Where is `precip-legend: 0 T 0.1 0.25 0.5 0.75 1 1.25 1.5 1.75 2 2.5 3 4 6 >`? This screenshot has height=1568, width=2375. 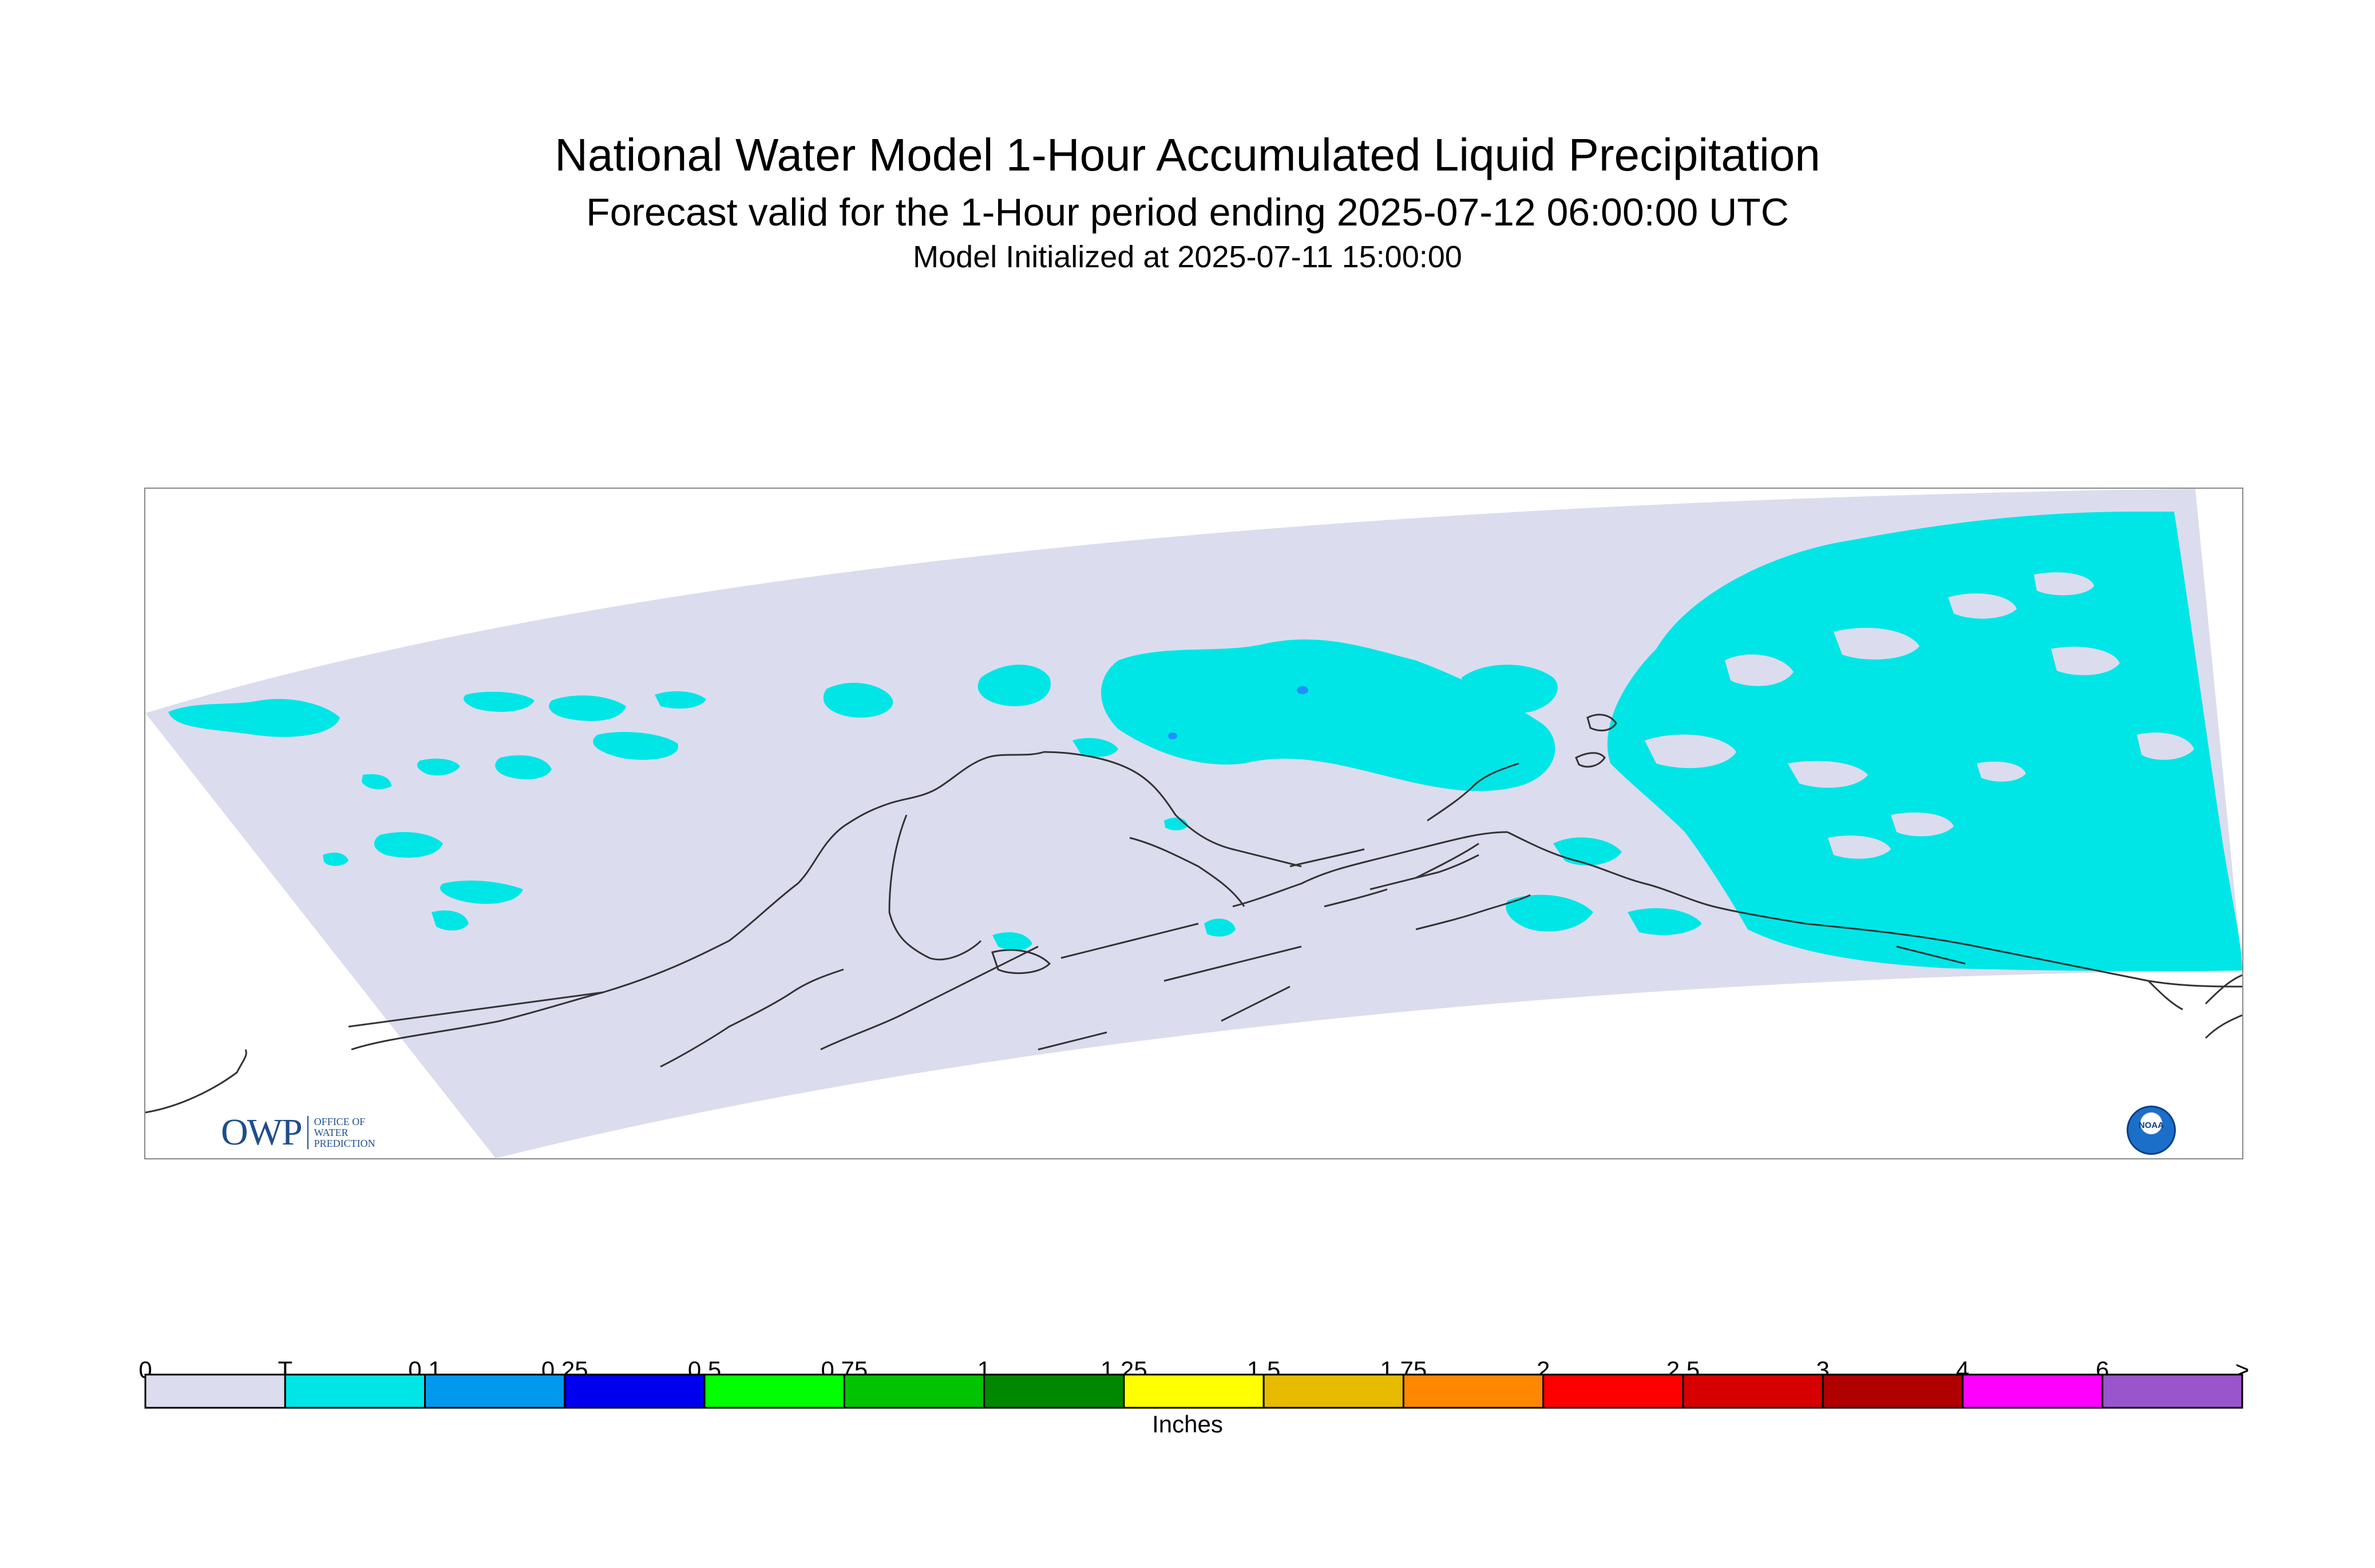 precip-legend: 0 T 0.1 0.25 0.5 0.75 1 1.25 1.5 1.75 2 2.5 3 4 6 > is located at coordinates (1194, 1402).